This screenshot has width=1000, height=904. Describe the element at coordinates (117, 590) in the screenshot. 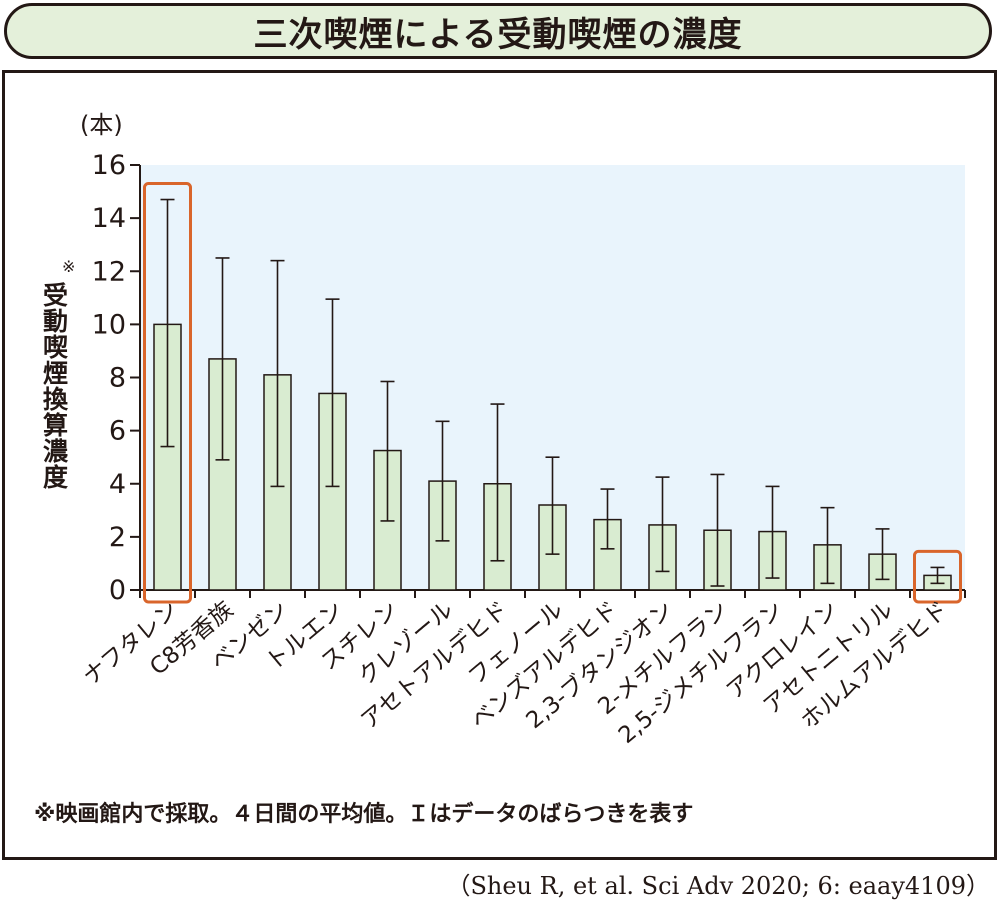

I see `y-tick-label: 0` at that location.